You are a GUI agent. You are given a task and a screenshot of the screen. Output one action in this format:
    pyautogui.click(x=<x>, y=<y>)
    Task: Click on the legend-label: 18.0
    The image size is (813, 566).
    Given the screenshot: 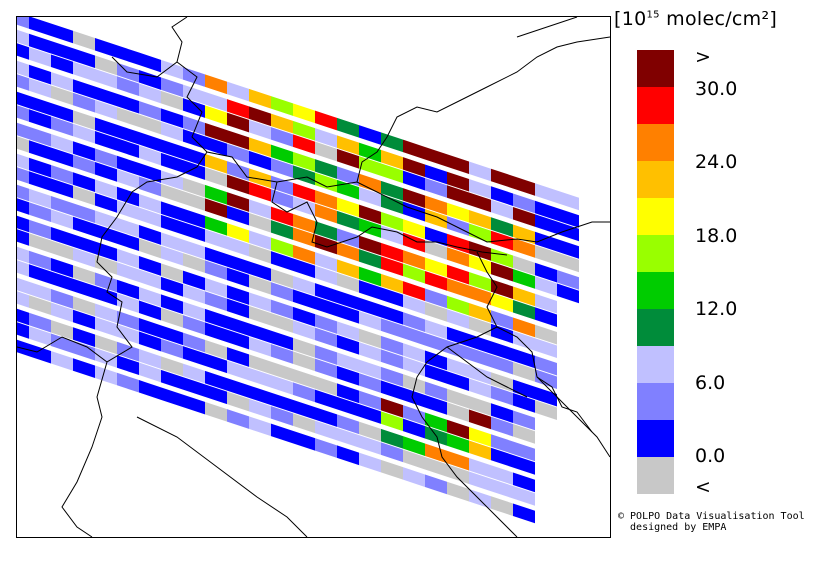 What is the action you would take?
    pyautogui.click(x=716, y=236)
    